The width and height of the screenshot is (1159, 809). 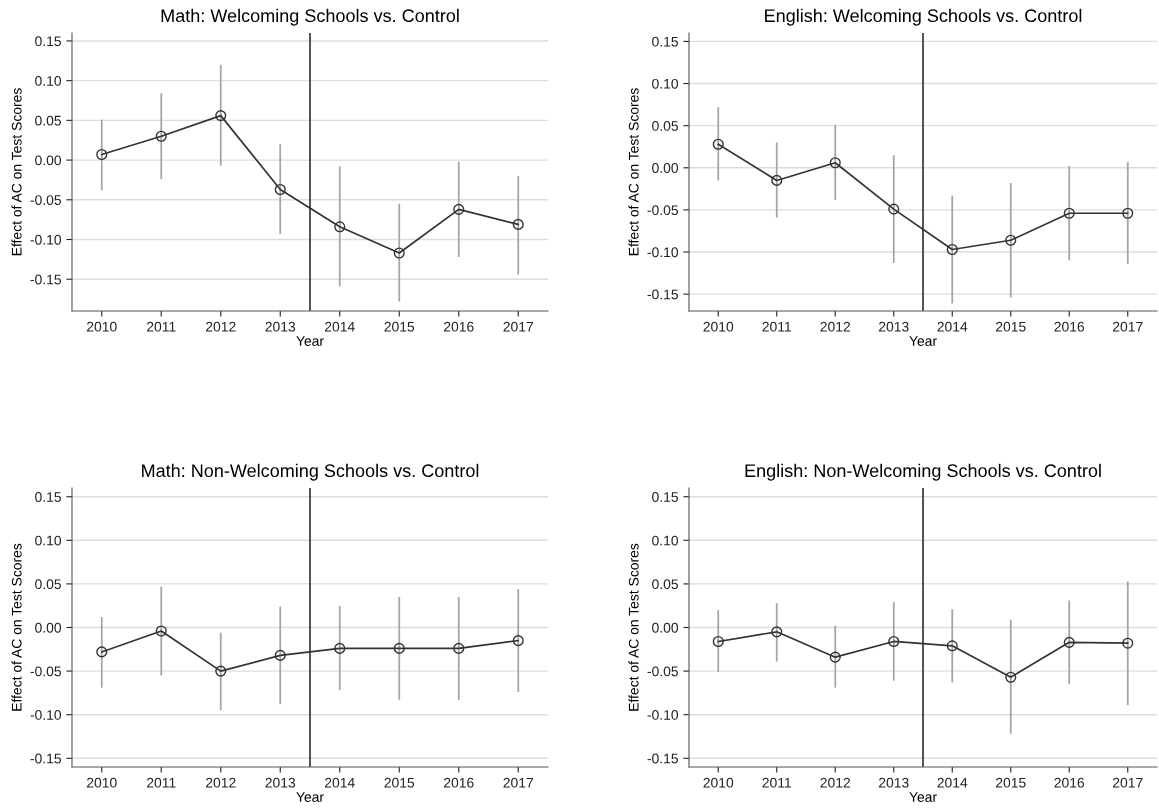 I want to click on chart-title: Math: Non-Welcoming Schools vs. Control, so click(x=310, y=472).